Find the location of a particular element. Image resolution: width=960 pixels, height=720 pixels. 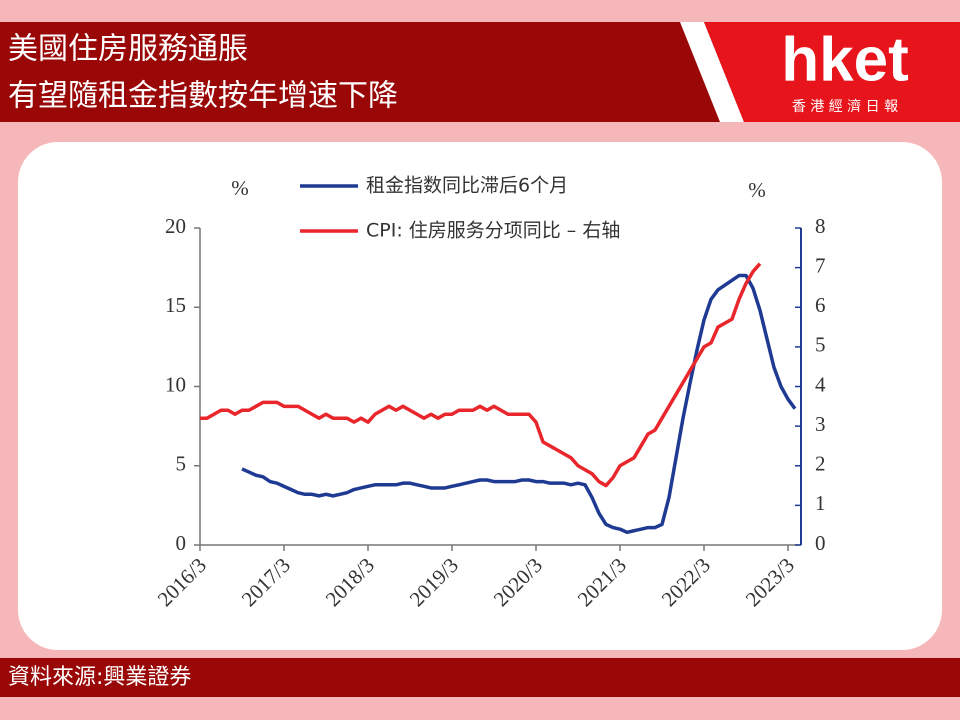

y2-tick-label: 4 is located at coordinates (820, 384).